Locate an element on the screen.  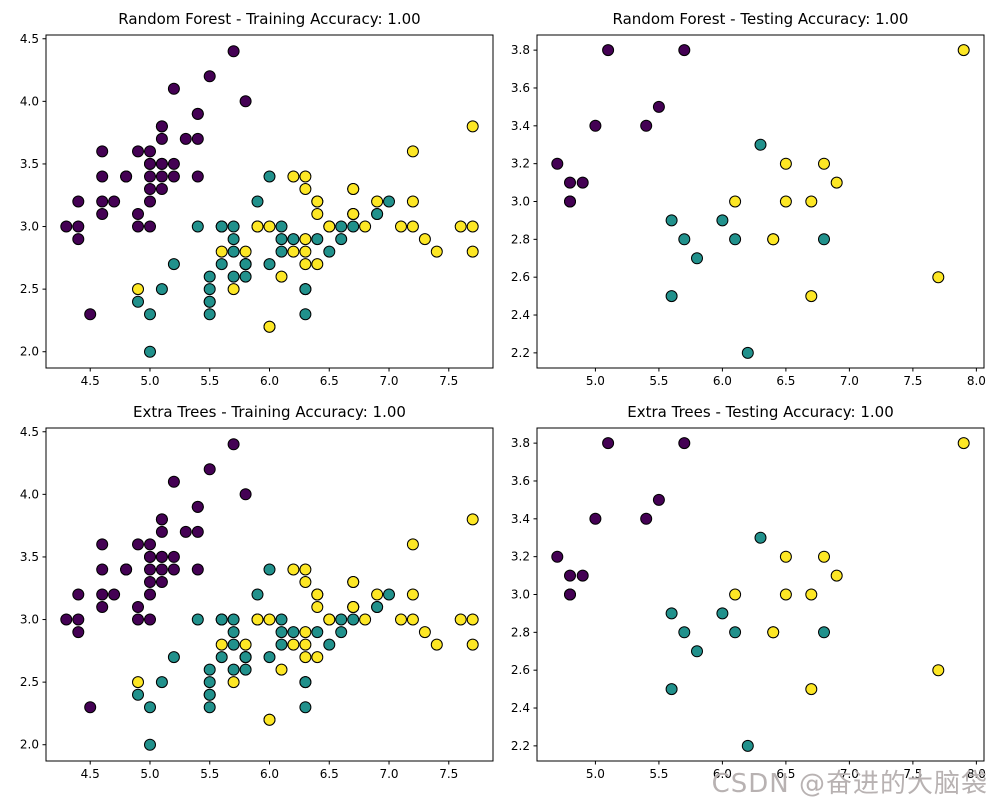
x-tick-label: 7.5 is located at coordinates (912, 774).